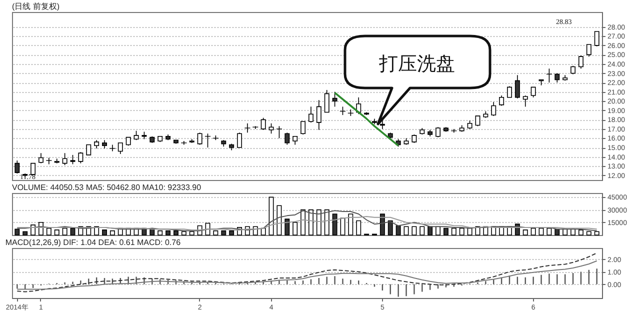 Image resolution: width=641 pixels, height=320 pixels. What do you see at coordinates (36, 6) in the screenshot?
I see `chart-title: (日线 前复权)` at bounding box center [36, 6].